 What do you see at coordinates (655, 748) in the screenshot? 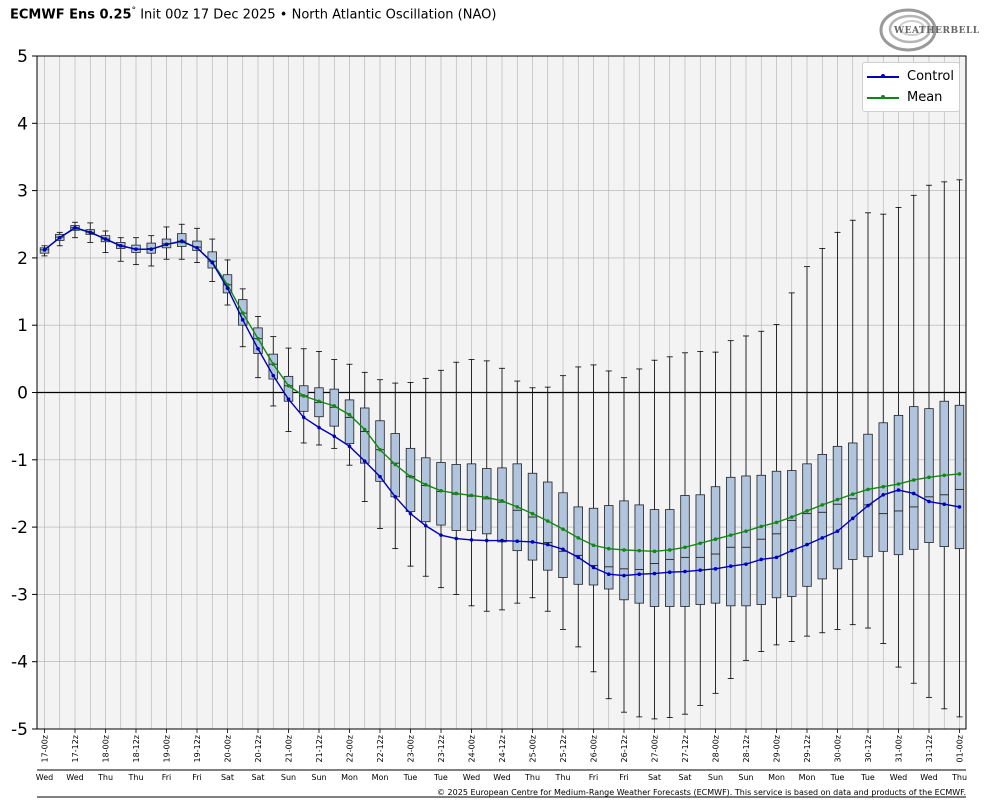
I see `x-tick-label: 27-00z` at bounding box center [655, 748].